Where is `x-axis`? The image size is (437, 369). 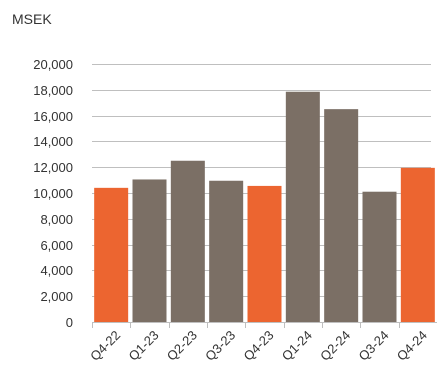 x-axis is located at coordinates (264, 325).